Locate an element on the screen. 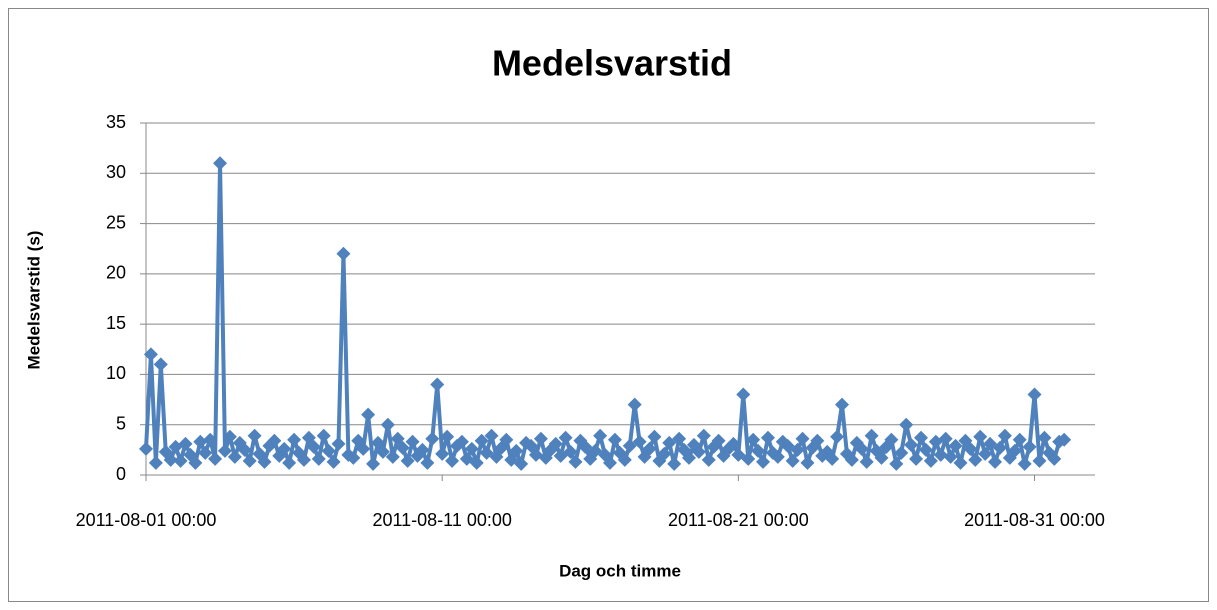  y-tick-label: 5 is located at coordinates (121, 423).